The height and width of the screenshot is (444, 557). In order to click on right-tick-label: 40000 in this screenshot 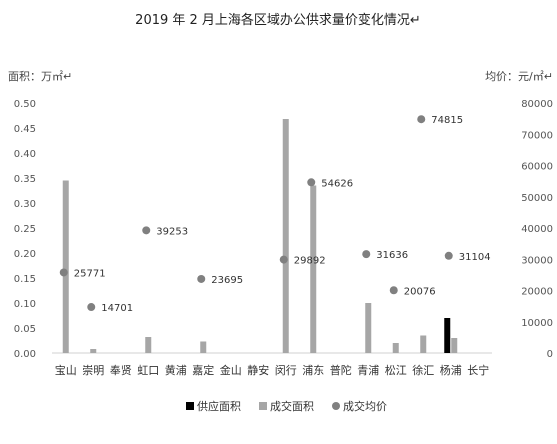, I will do `click(537, 229)`.